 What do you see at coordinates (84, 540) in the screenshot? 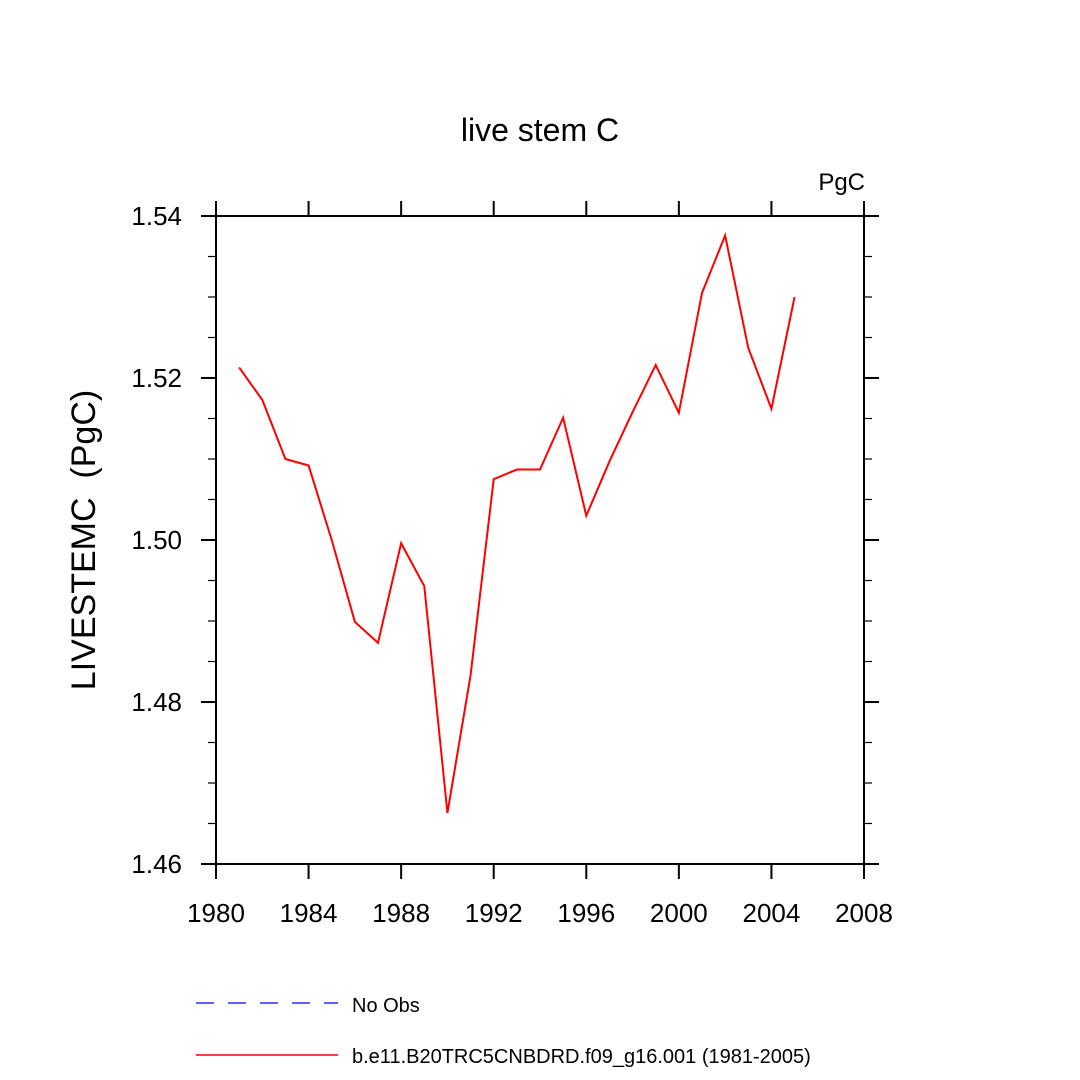
I see `y-axis-label: LIVESTEMC (PgC)` at bounding box center [84, 540].